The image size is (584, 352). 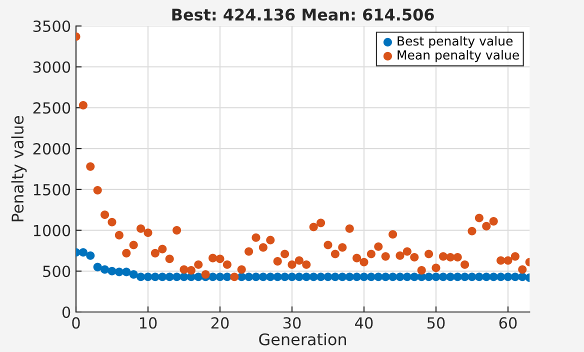 I want to click on chart-title: Best: 424.136 Mean: 614.506, so click(x=303, y=14).